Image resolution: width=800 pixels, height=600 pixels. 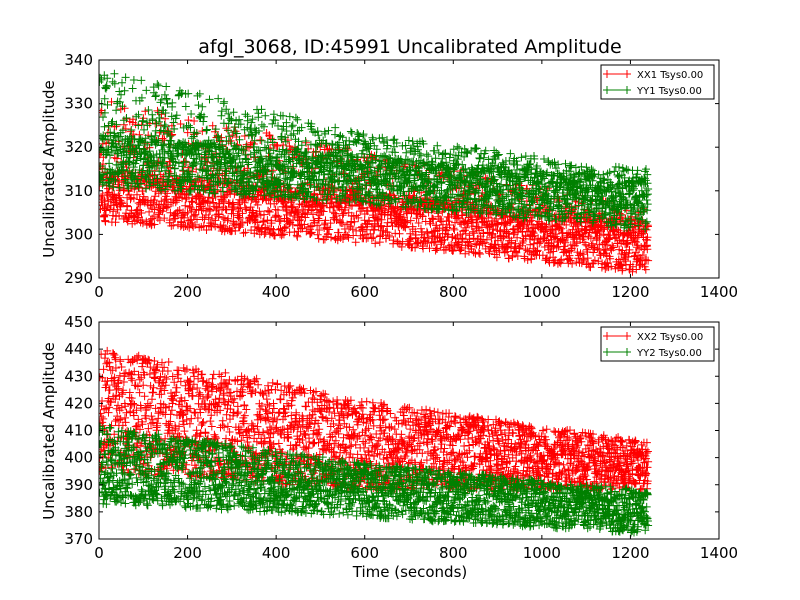 I want to click on y-tick-label: 410, so click(x=78, y=431).